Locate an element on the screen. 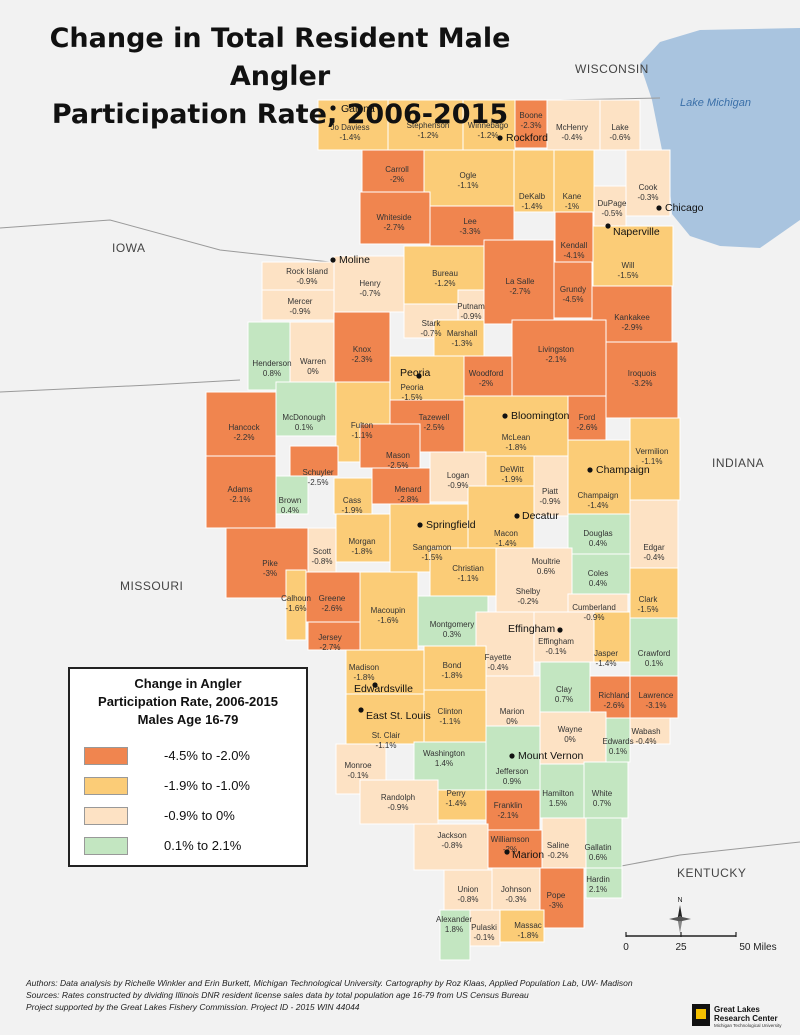 Image resolution: width=800 pixels, height=1035 pixels. county-name-label: Will is located at coordinates (628, 265).